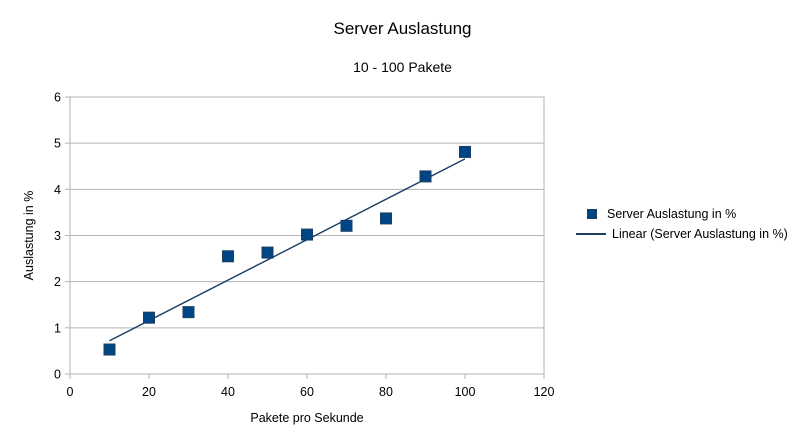 The height and width of the screenshot is (444, 805). Describe the element at coordinates (57, 375) in the screenshot. I see `y-tick-label: 0` at that location.